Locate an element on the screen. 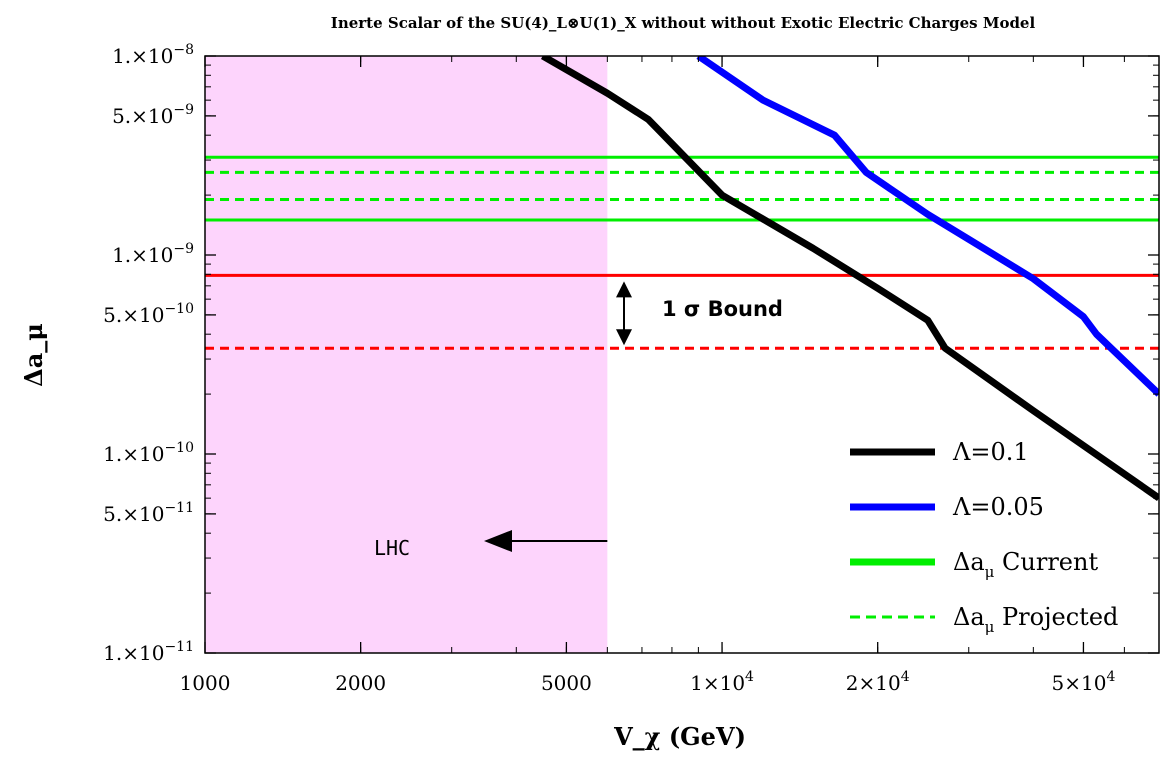  x-tick-label: 2000 is located at coordinates (360, 683).